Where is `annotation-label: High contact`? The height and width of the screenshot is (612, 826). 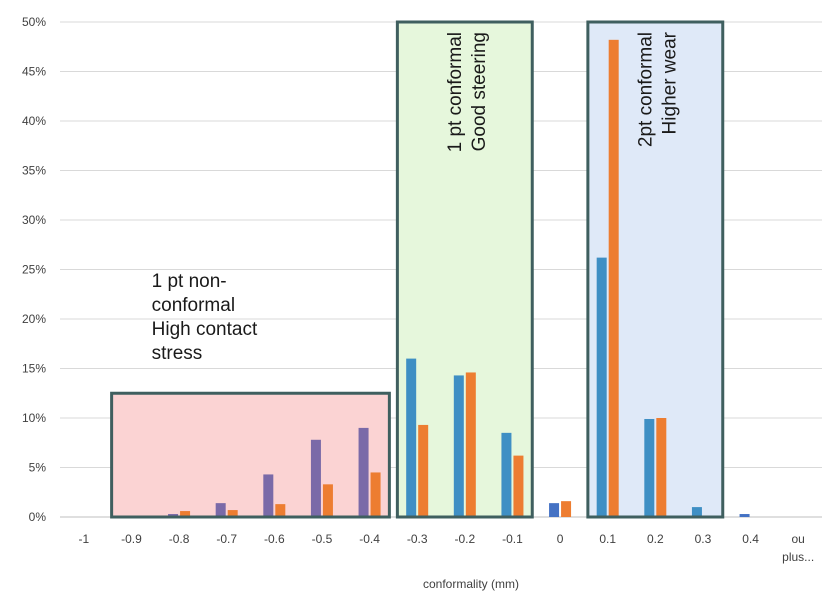
annotation-label: High contact is located at coordinates (205, 329).